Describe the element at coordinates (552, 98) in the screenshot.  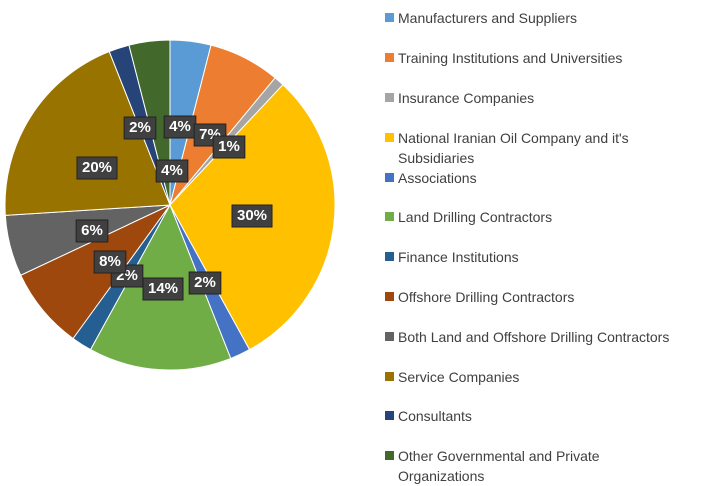
I see `legend-item: Insurance Companies` at that location.